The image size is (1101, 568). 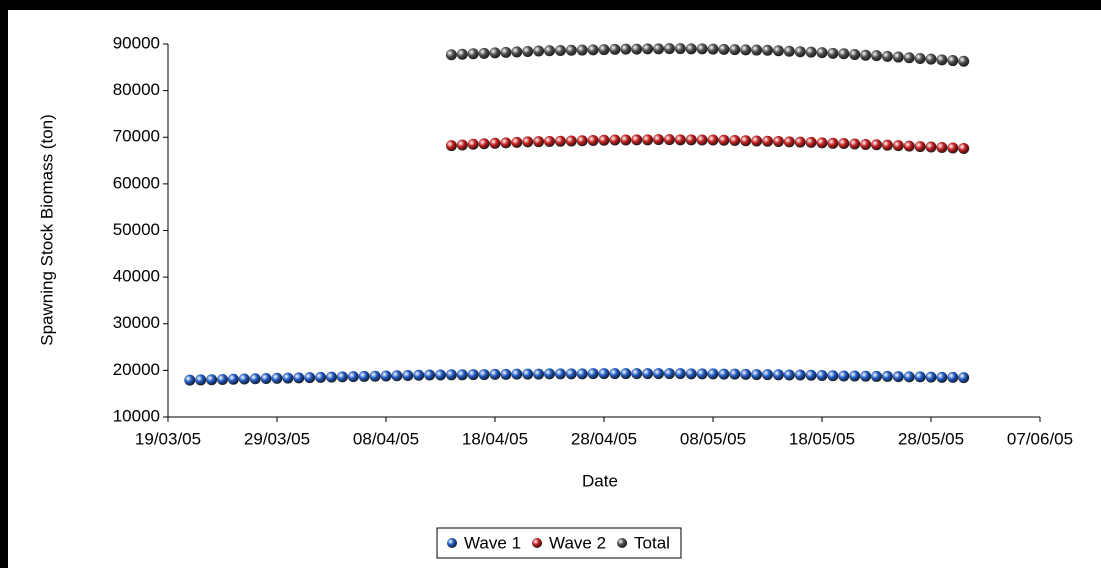 What do you see at coordinates (713, 438) in the screenshot?
I see `x-tick-label: 08/05/05` at bounding box center [713, 438].